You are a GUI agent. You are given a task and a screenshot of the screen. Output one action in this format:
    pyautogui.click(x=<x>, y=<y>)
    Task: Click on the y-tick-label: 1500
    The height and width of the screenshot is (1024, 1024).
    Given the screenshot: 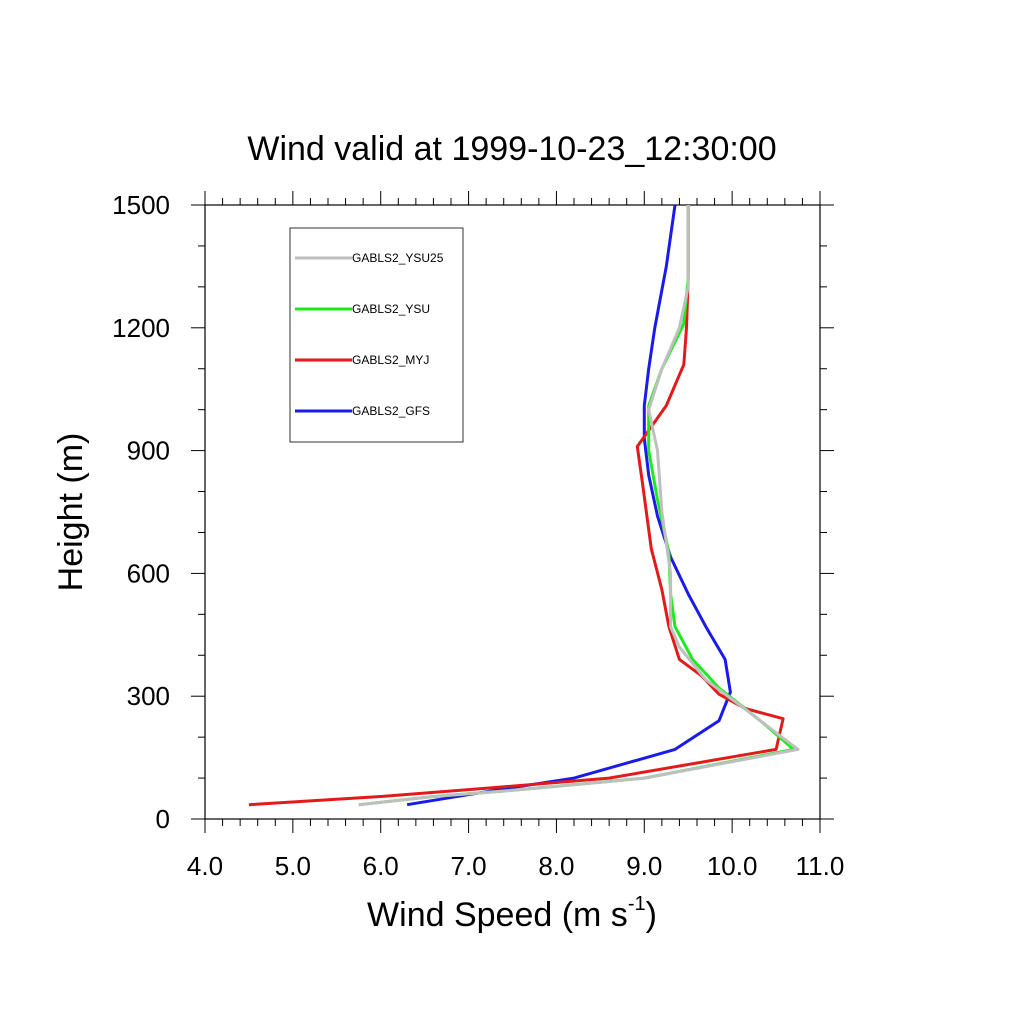 What is the action you would take?
    pyautogui.click(x=141, y=205)
    